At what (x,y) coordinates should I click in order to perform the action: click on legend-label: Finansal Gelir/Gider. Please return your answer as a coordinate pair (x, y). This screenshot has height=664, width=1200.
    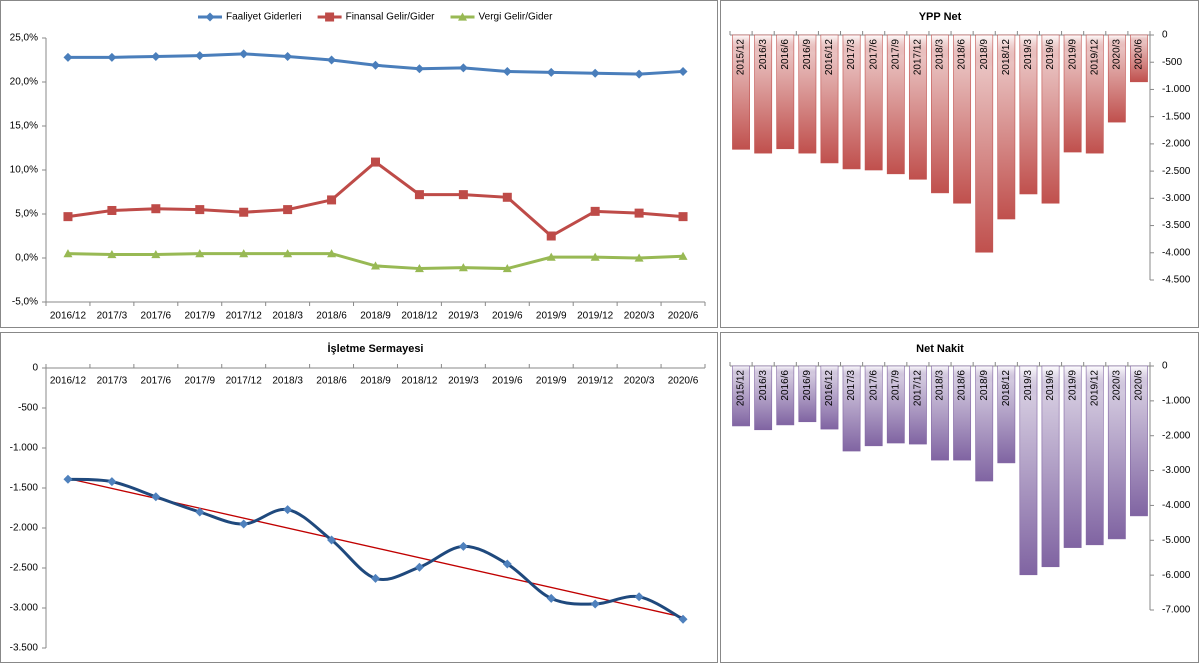
    Looking at the image, I should click on (391, 17).